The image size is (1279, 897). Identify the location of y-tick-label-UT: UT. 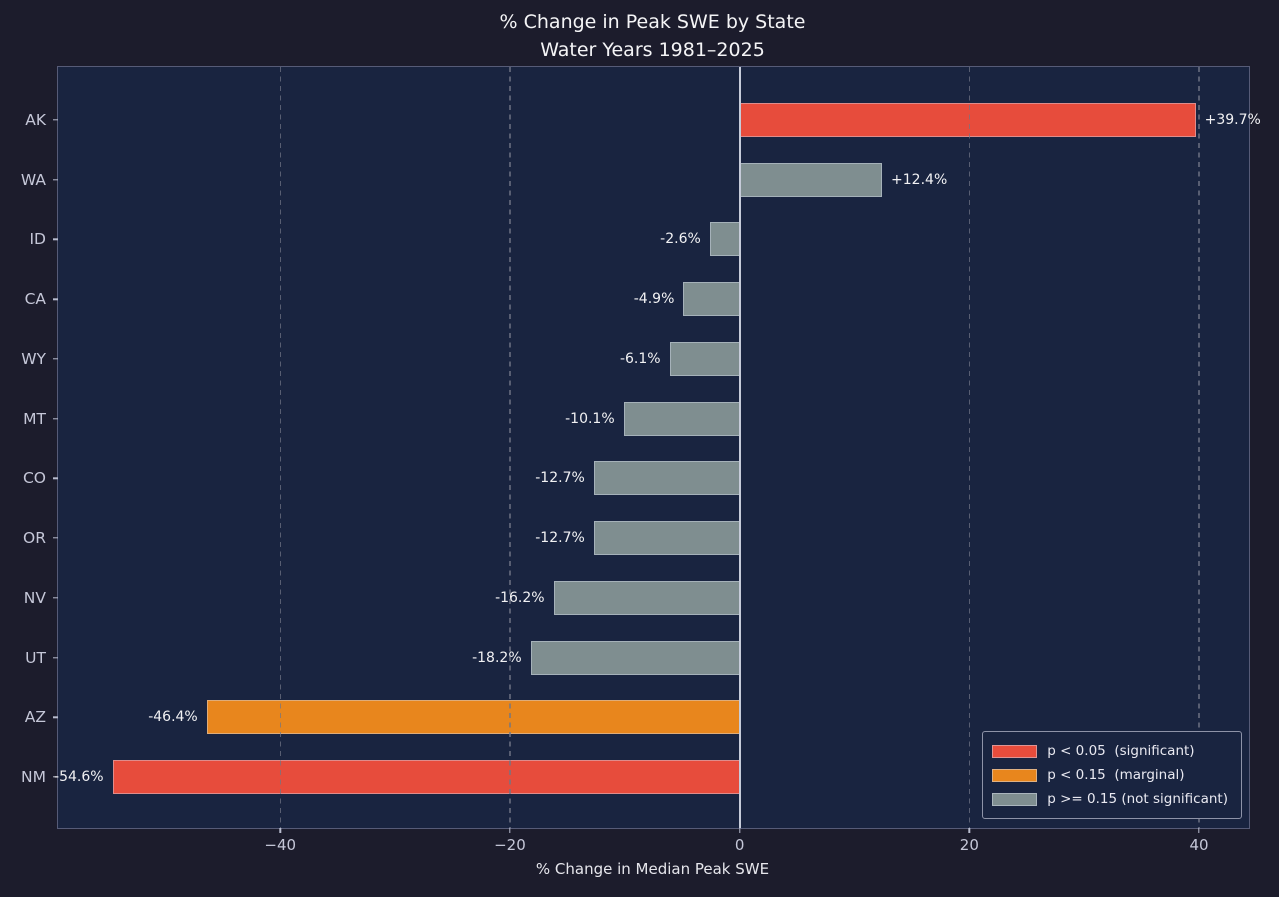
(35, 657).